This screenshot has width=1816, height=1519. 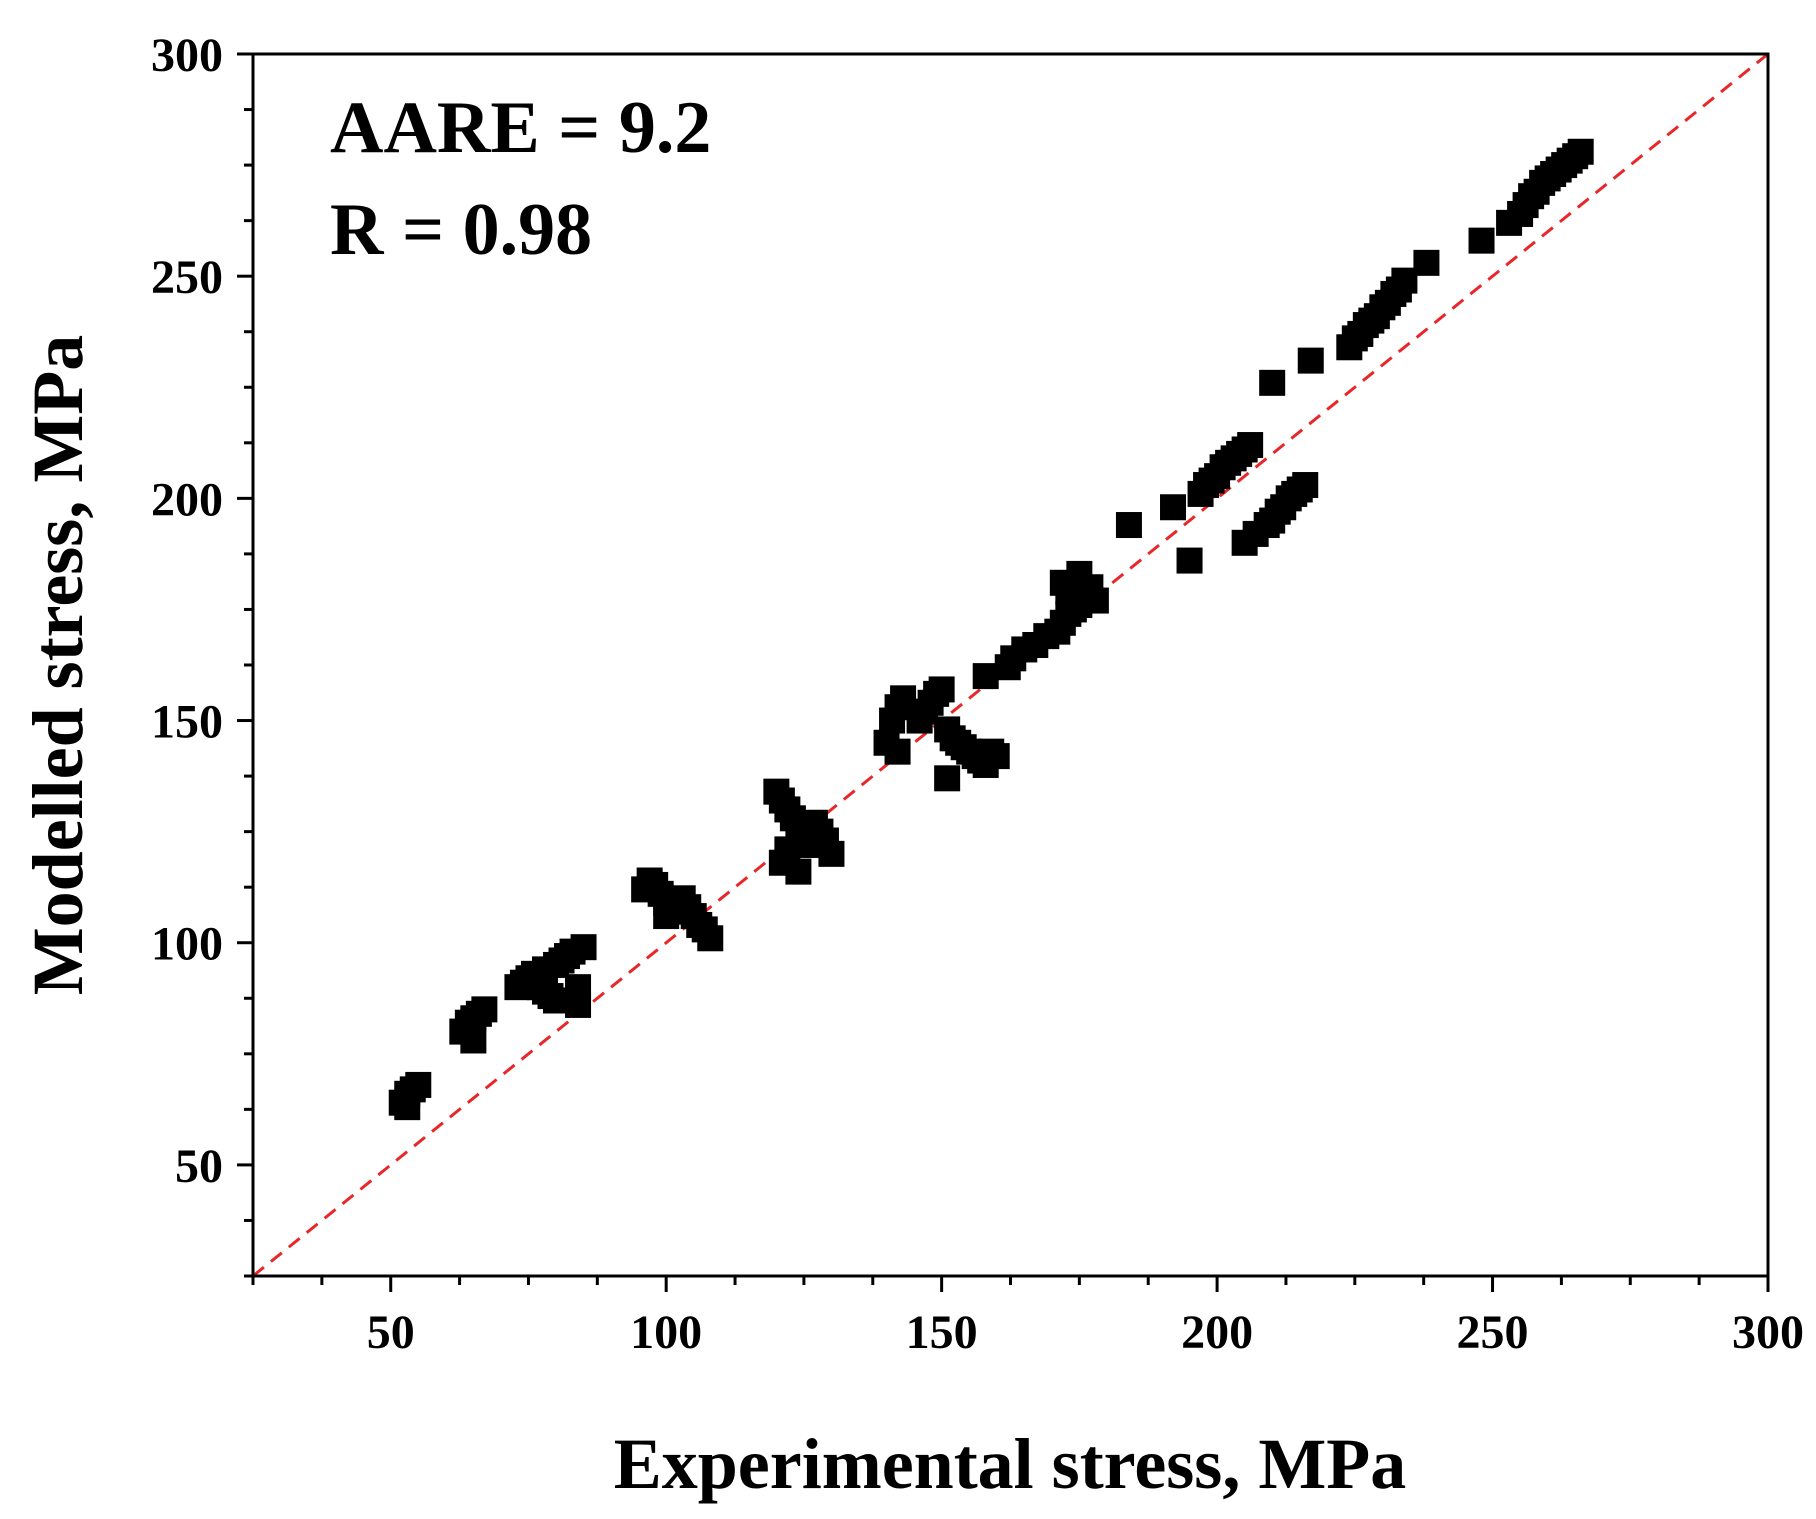 I want to click on y-tick-label: 200, so click(x=187, y=499).